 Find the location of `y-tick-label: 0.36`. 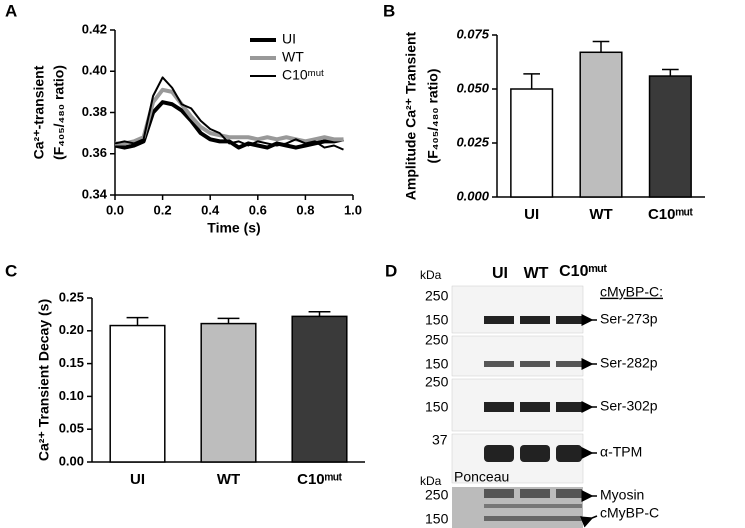

y-tick-label: 0.36 is located at coordinates (94, 152).